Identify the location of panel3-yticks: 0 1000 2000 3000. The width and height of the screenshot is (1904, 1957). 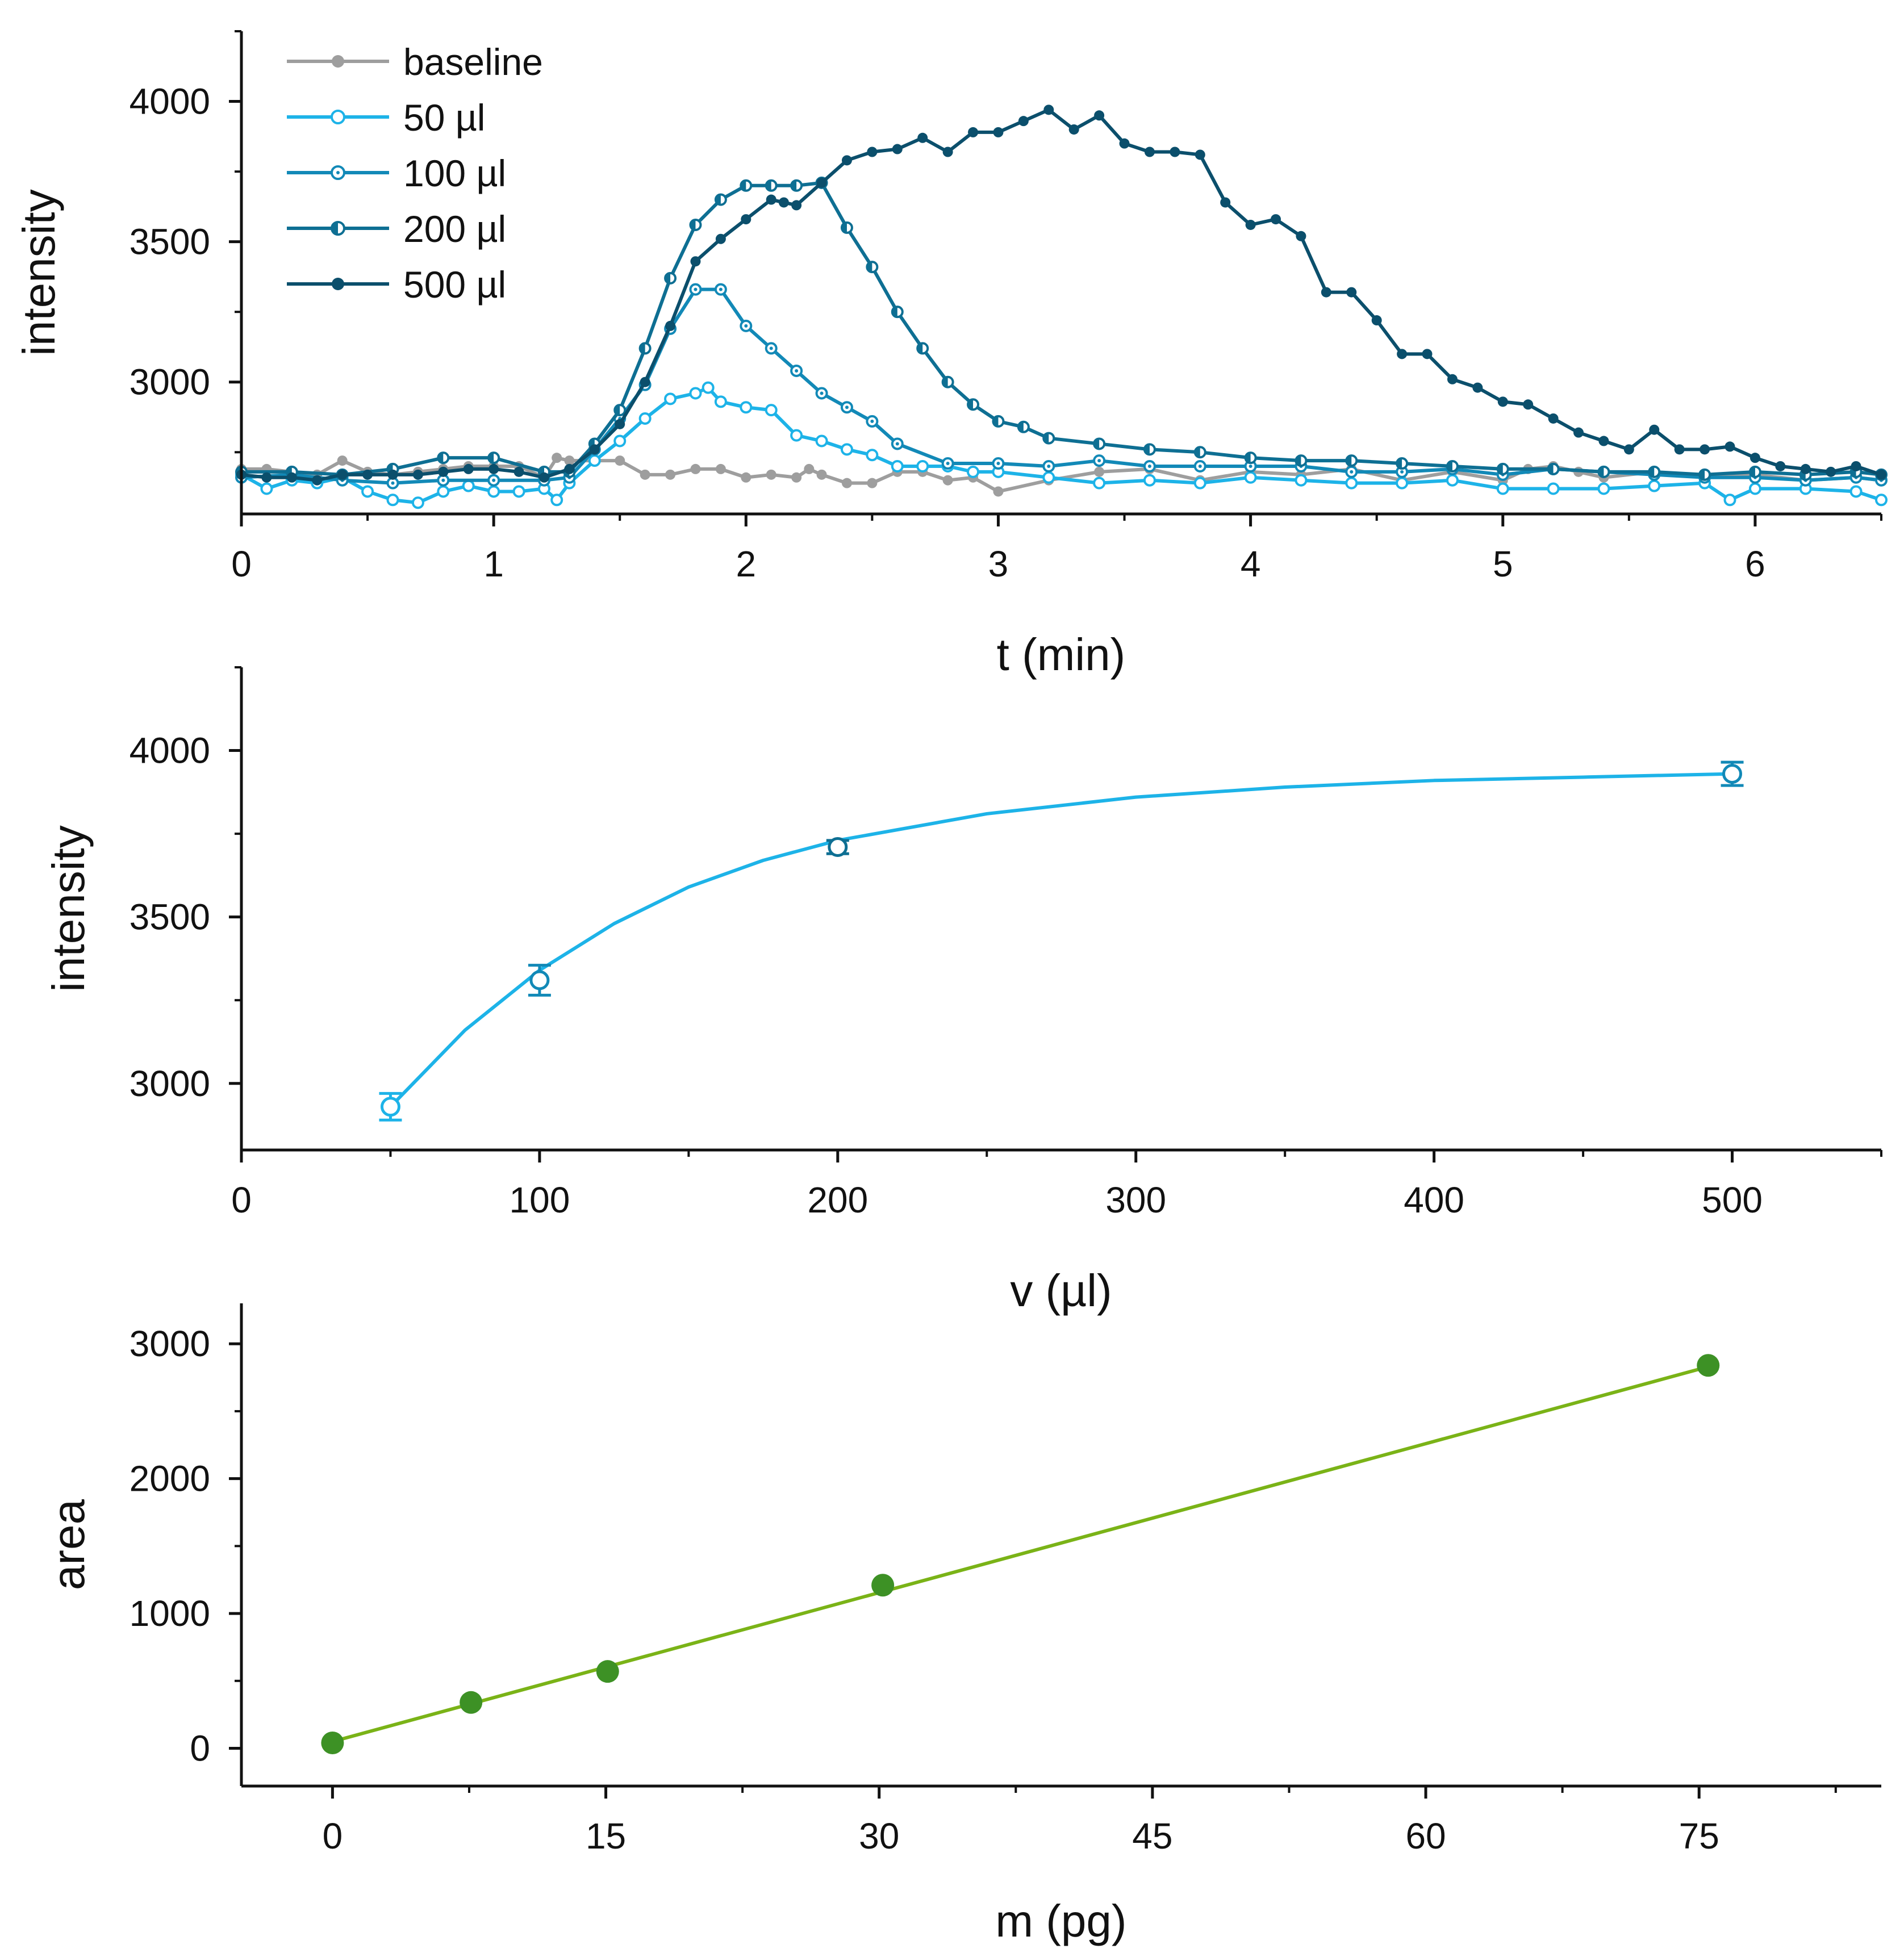
(185, 1546).